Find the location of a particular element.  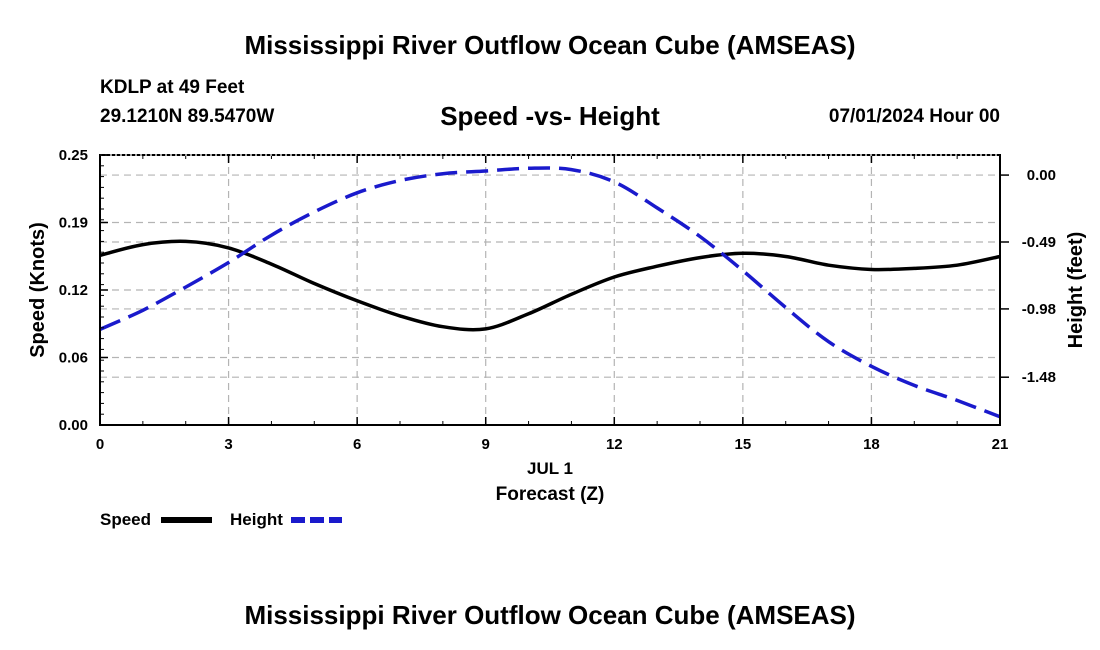

x-axis-label: Forecast (Z) is located at coordinates (550, 494).